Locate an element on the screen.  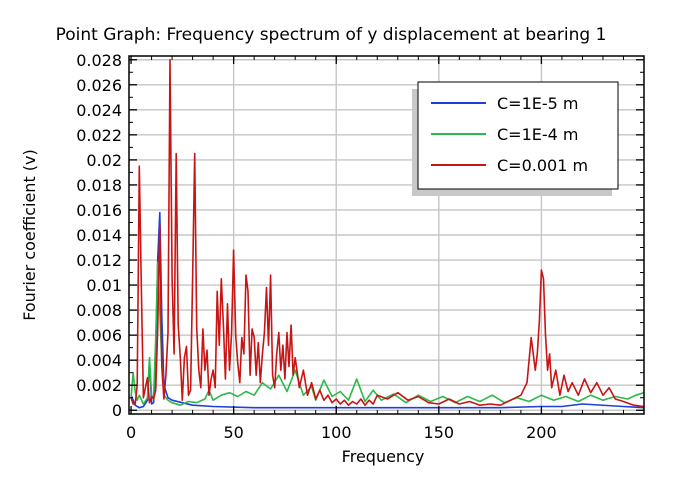
y-tick-label: 0.01 is located at coordinates (104, 285).